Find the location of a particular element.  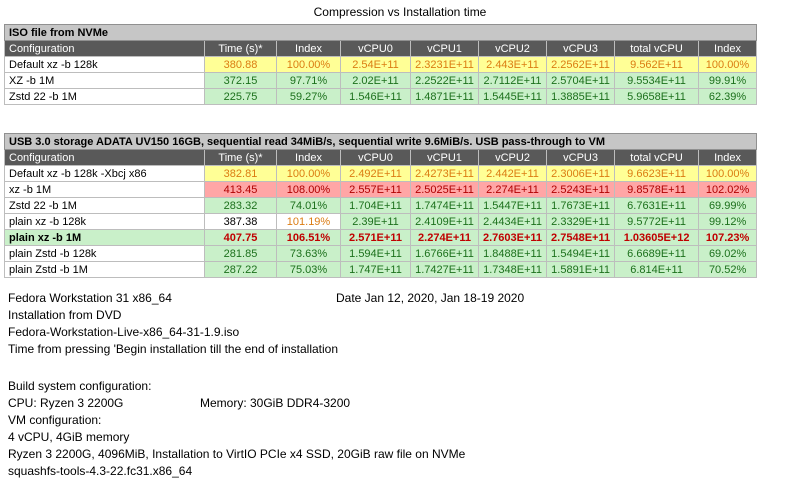

value-cell: 1.3885E+11 is located at coordinates (580, 96).